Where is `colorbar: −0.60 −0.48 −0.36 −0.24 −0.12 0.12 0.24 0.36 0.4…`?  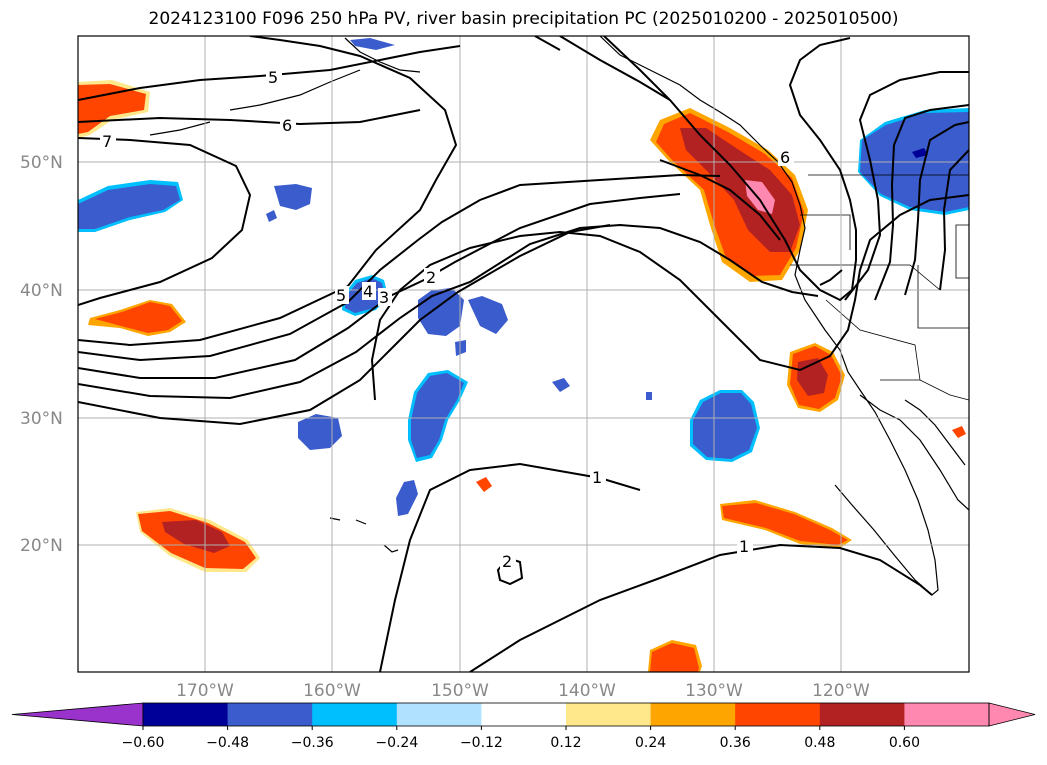
colorbar: −0.60 −0.48 −0.36 −0.24 −0.12 0.12 0.24 0.36 0.4… is located at coordinates (523, 726).